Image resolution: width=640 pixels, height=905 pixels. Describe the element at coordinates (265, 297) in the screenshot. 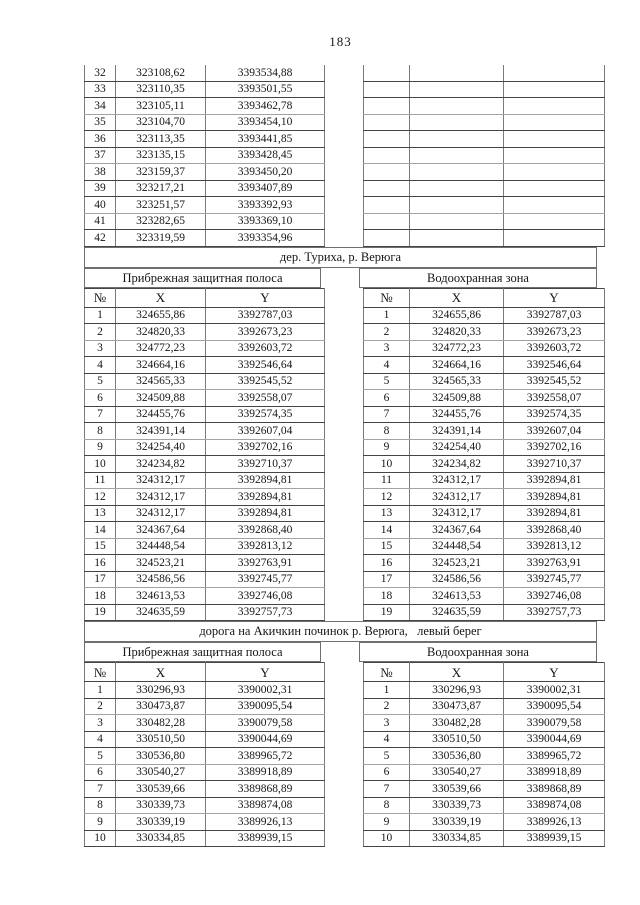

I see `column-header: Y` at that location.